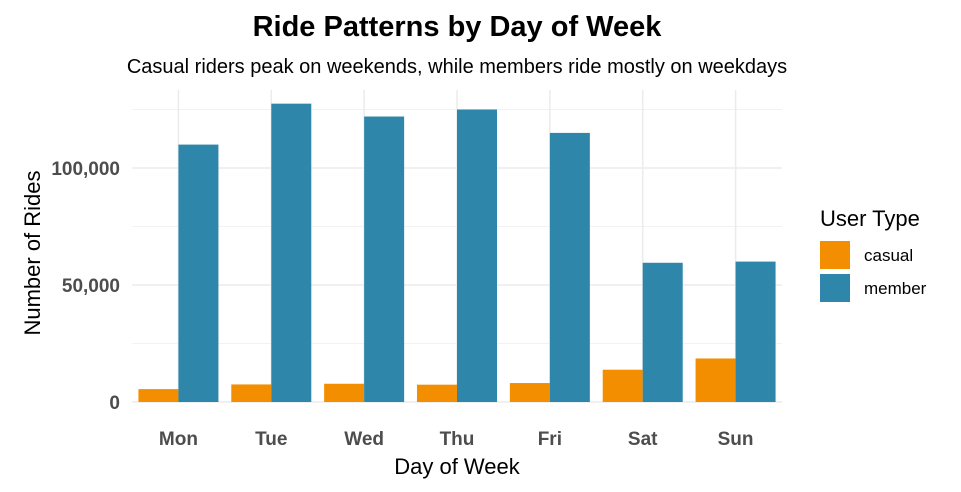 The image size is (961, 492). Describe the element at coordinates (736, 439) in the screenshot. I see `x-tick-label: Sun` at that location.